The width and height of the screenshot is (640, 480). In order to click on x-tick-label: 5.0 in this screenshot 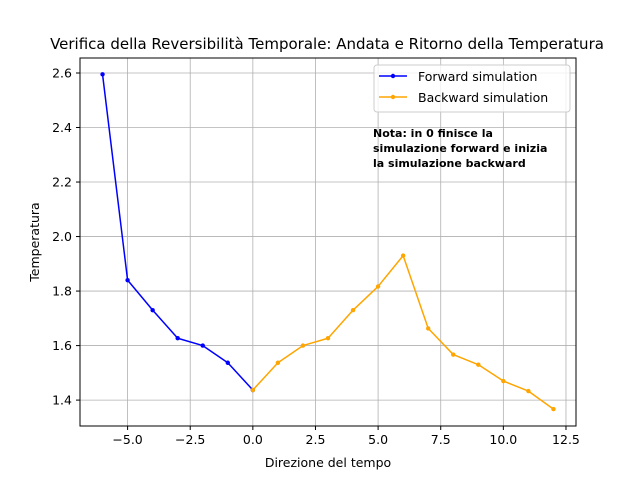, I will do `click(378, 439)`.